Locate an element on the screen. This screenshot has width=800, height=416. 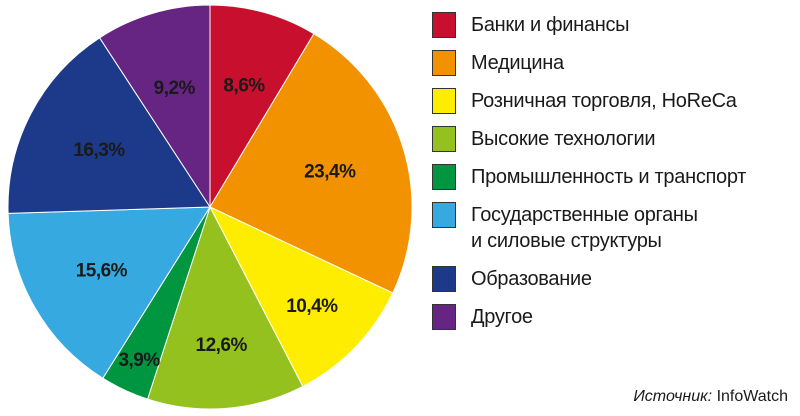
legend-item: Розничная торговля, HoReCa is located at coordinates (612, 101).